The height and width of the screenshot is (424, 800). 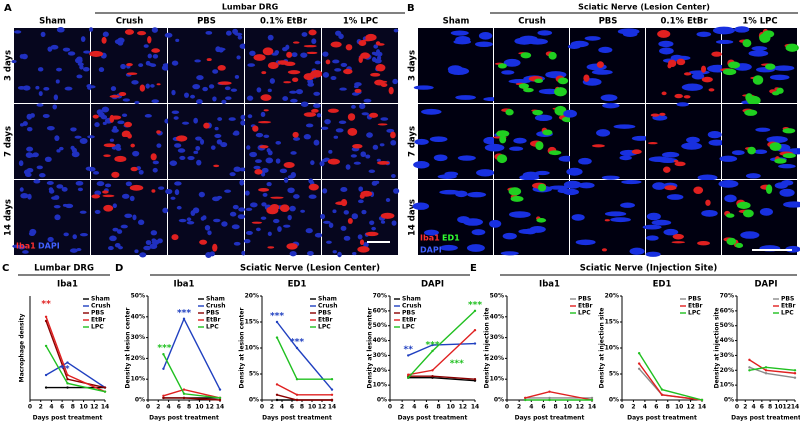 What do you see at coordinates (252, 322) in the screenshot?
I see `y-tick-label: 15%` at bounding box center [252, 322].